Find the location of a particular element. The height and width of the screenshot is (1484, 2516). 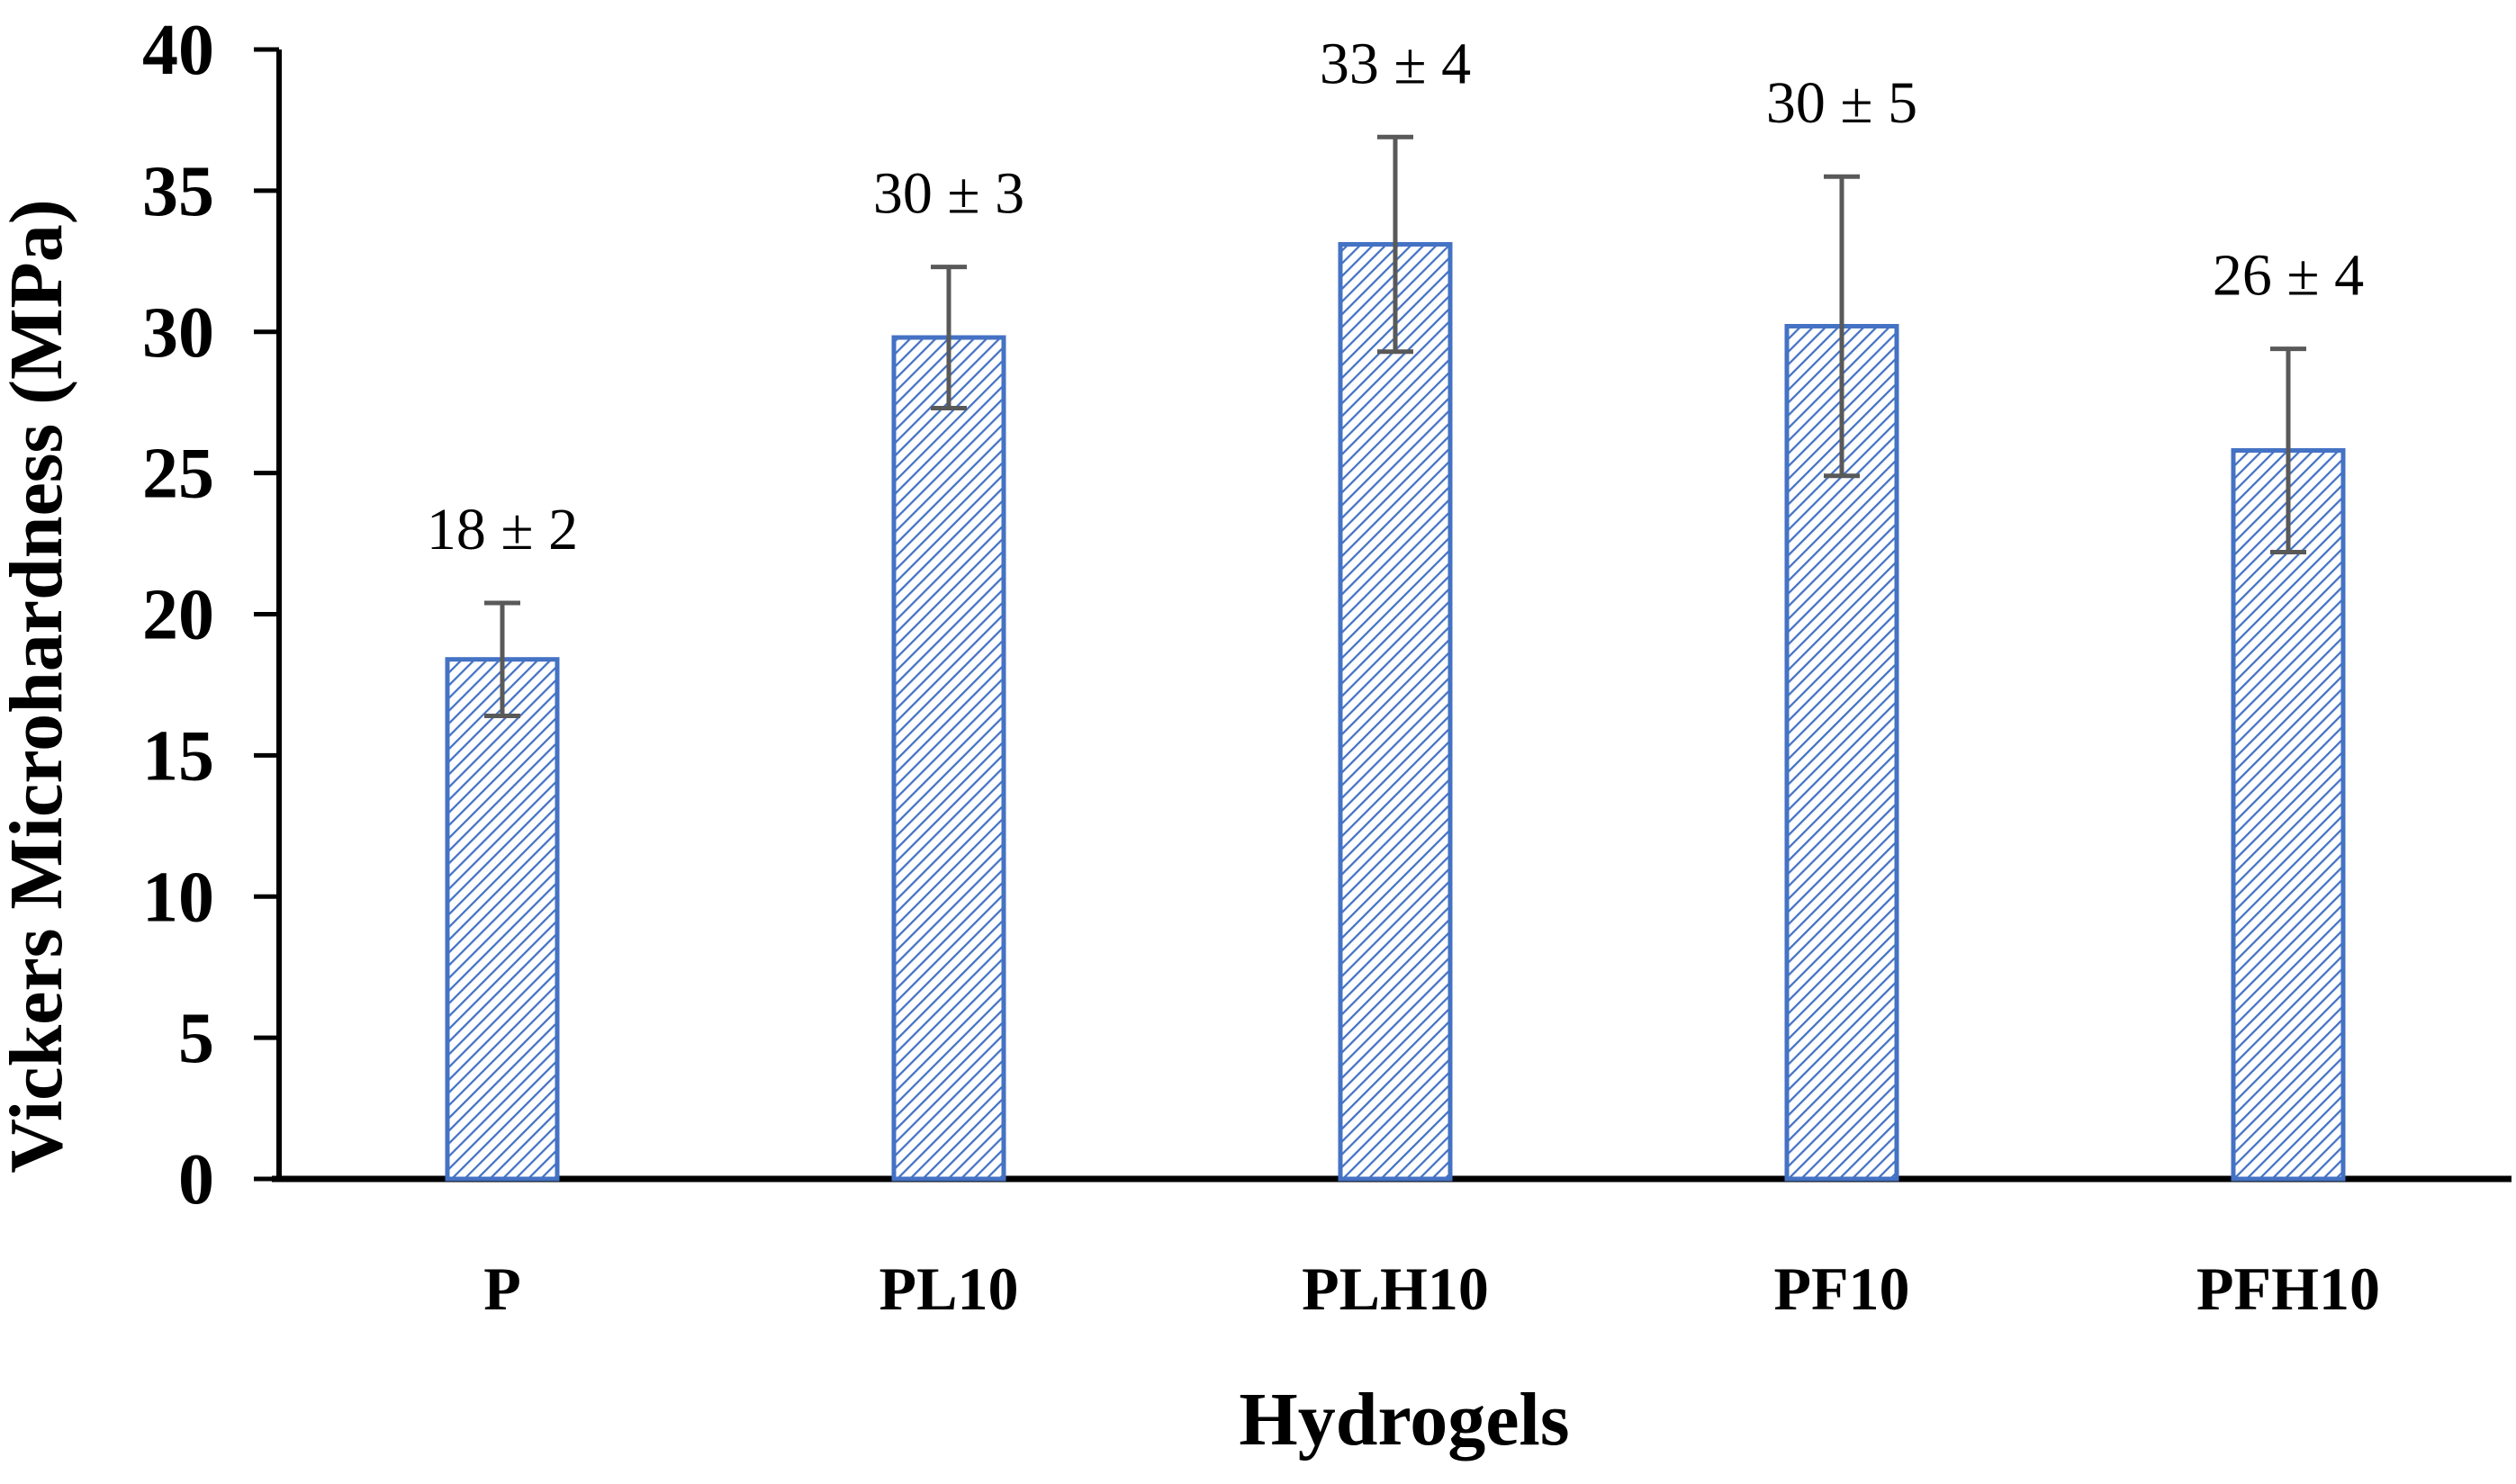

y-tick-label: 20 is located at coordinates (178, 616).